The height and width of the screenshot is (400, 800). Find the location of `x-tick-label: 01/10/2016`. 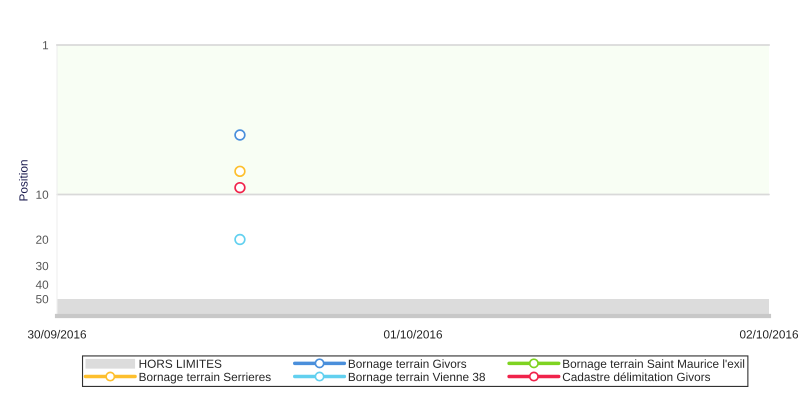

x-tick-label: 01/10/2016 is located at coordinates (413, 334).